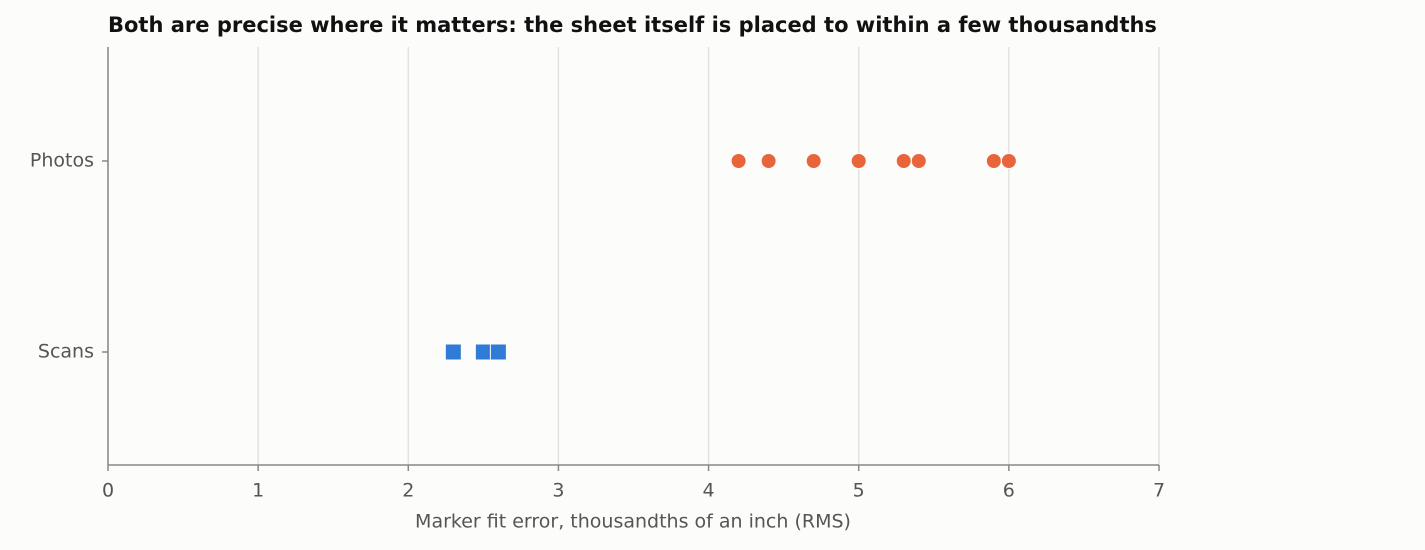 This screenshot has width=1425, height=550. Describe the element at coordinates (709, 491) in the screenshot. I see `x-tick-label: 4` at that location.